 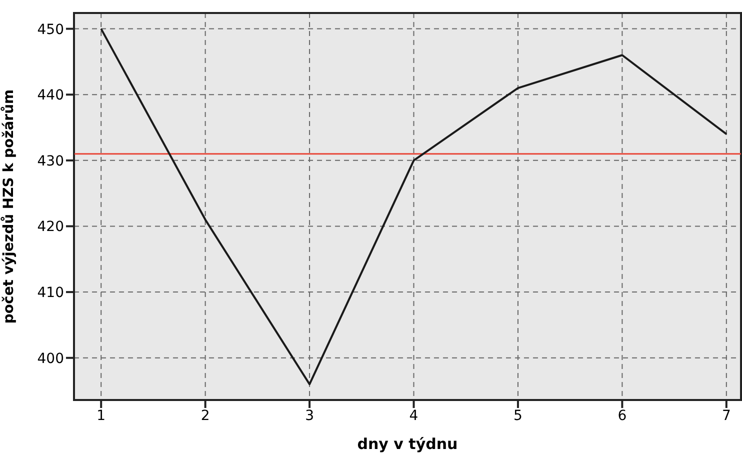 What do you see at coordinates (50, 293) in the screenshot?
I see `y-tick-label: 410` at bounding box center [50, 293].